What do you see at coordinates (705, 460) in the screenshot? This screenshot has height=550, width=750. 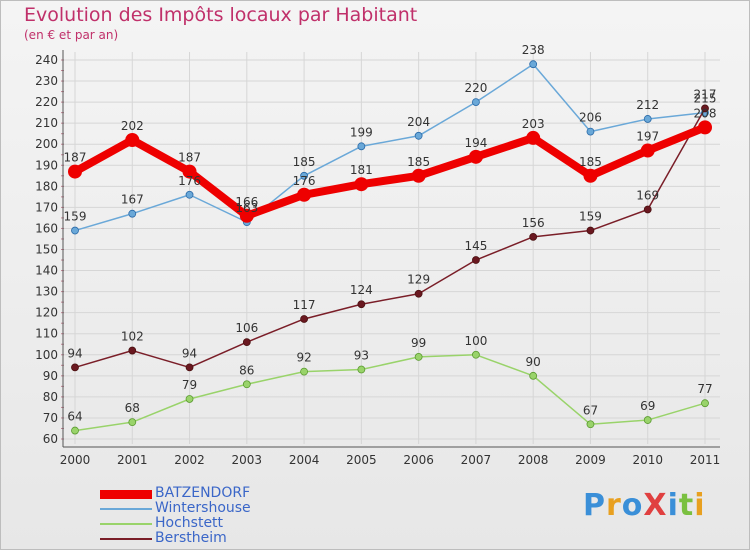 I see `x-tick-label: 2011` at bounding box center [705, 460].